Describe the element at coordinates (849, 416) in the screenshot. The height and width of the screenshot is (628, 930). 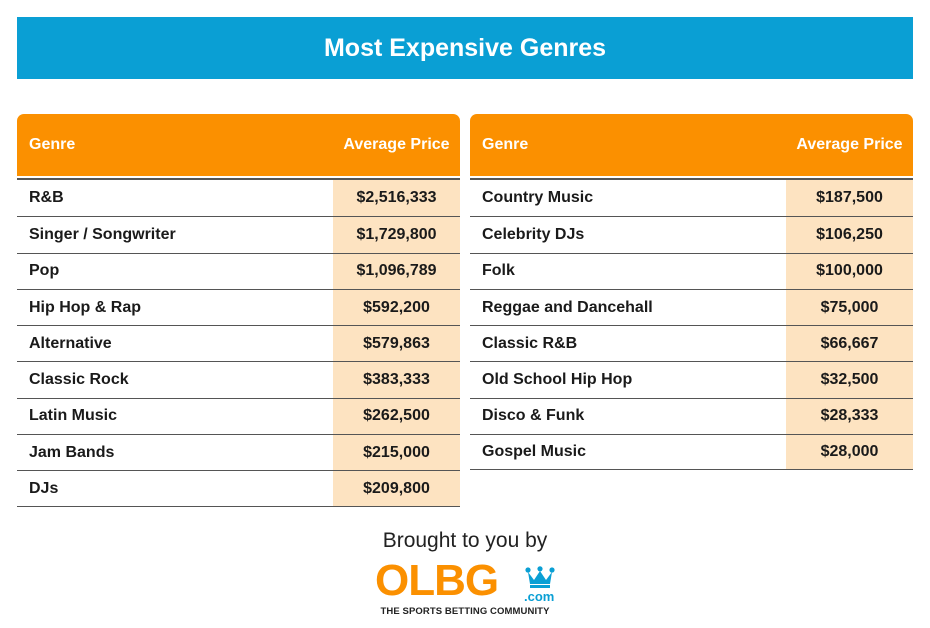
I see `price-cell: $28,333` at that location.